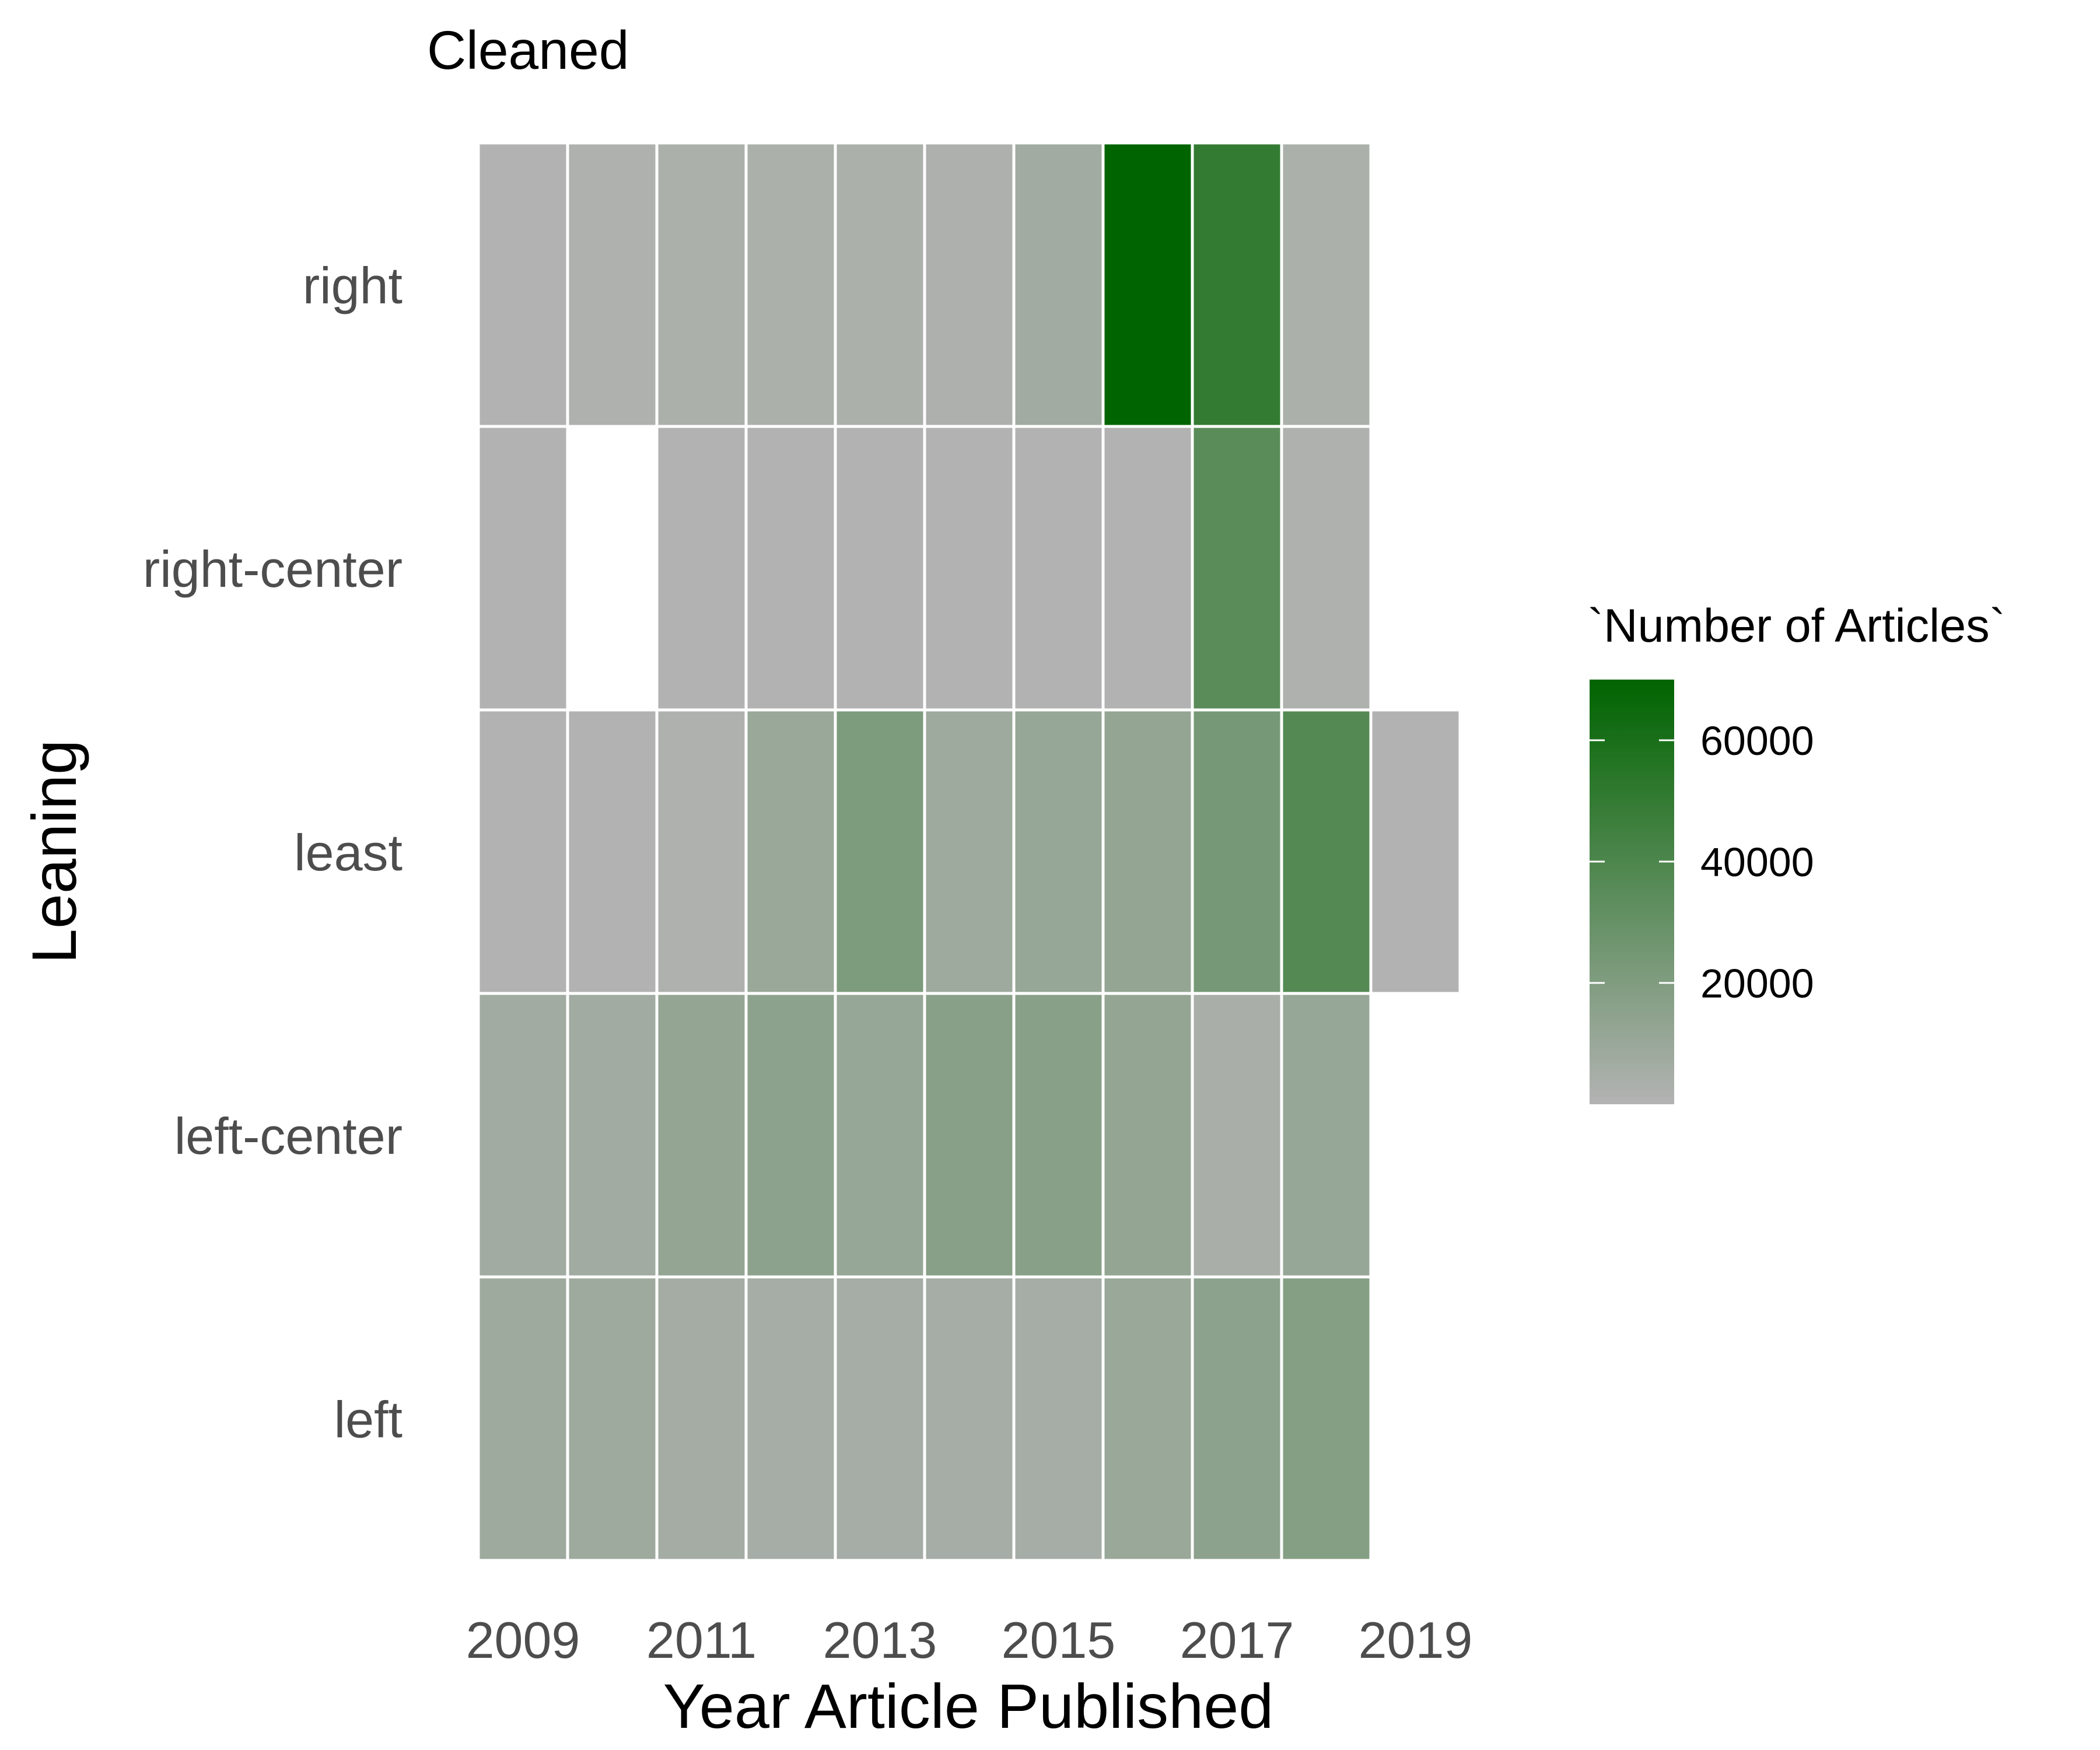  What do you see at coordinates (1326, 1419) in the screenshot?
I see `heatmap-cell-left-2018` at bounding box center [1326, 1419].